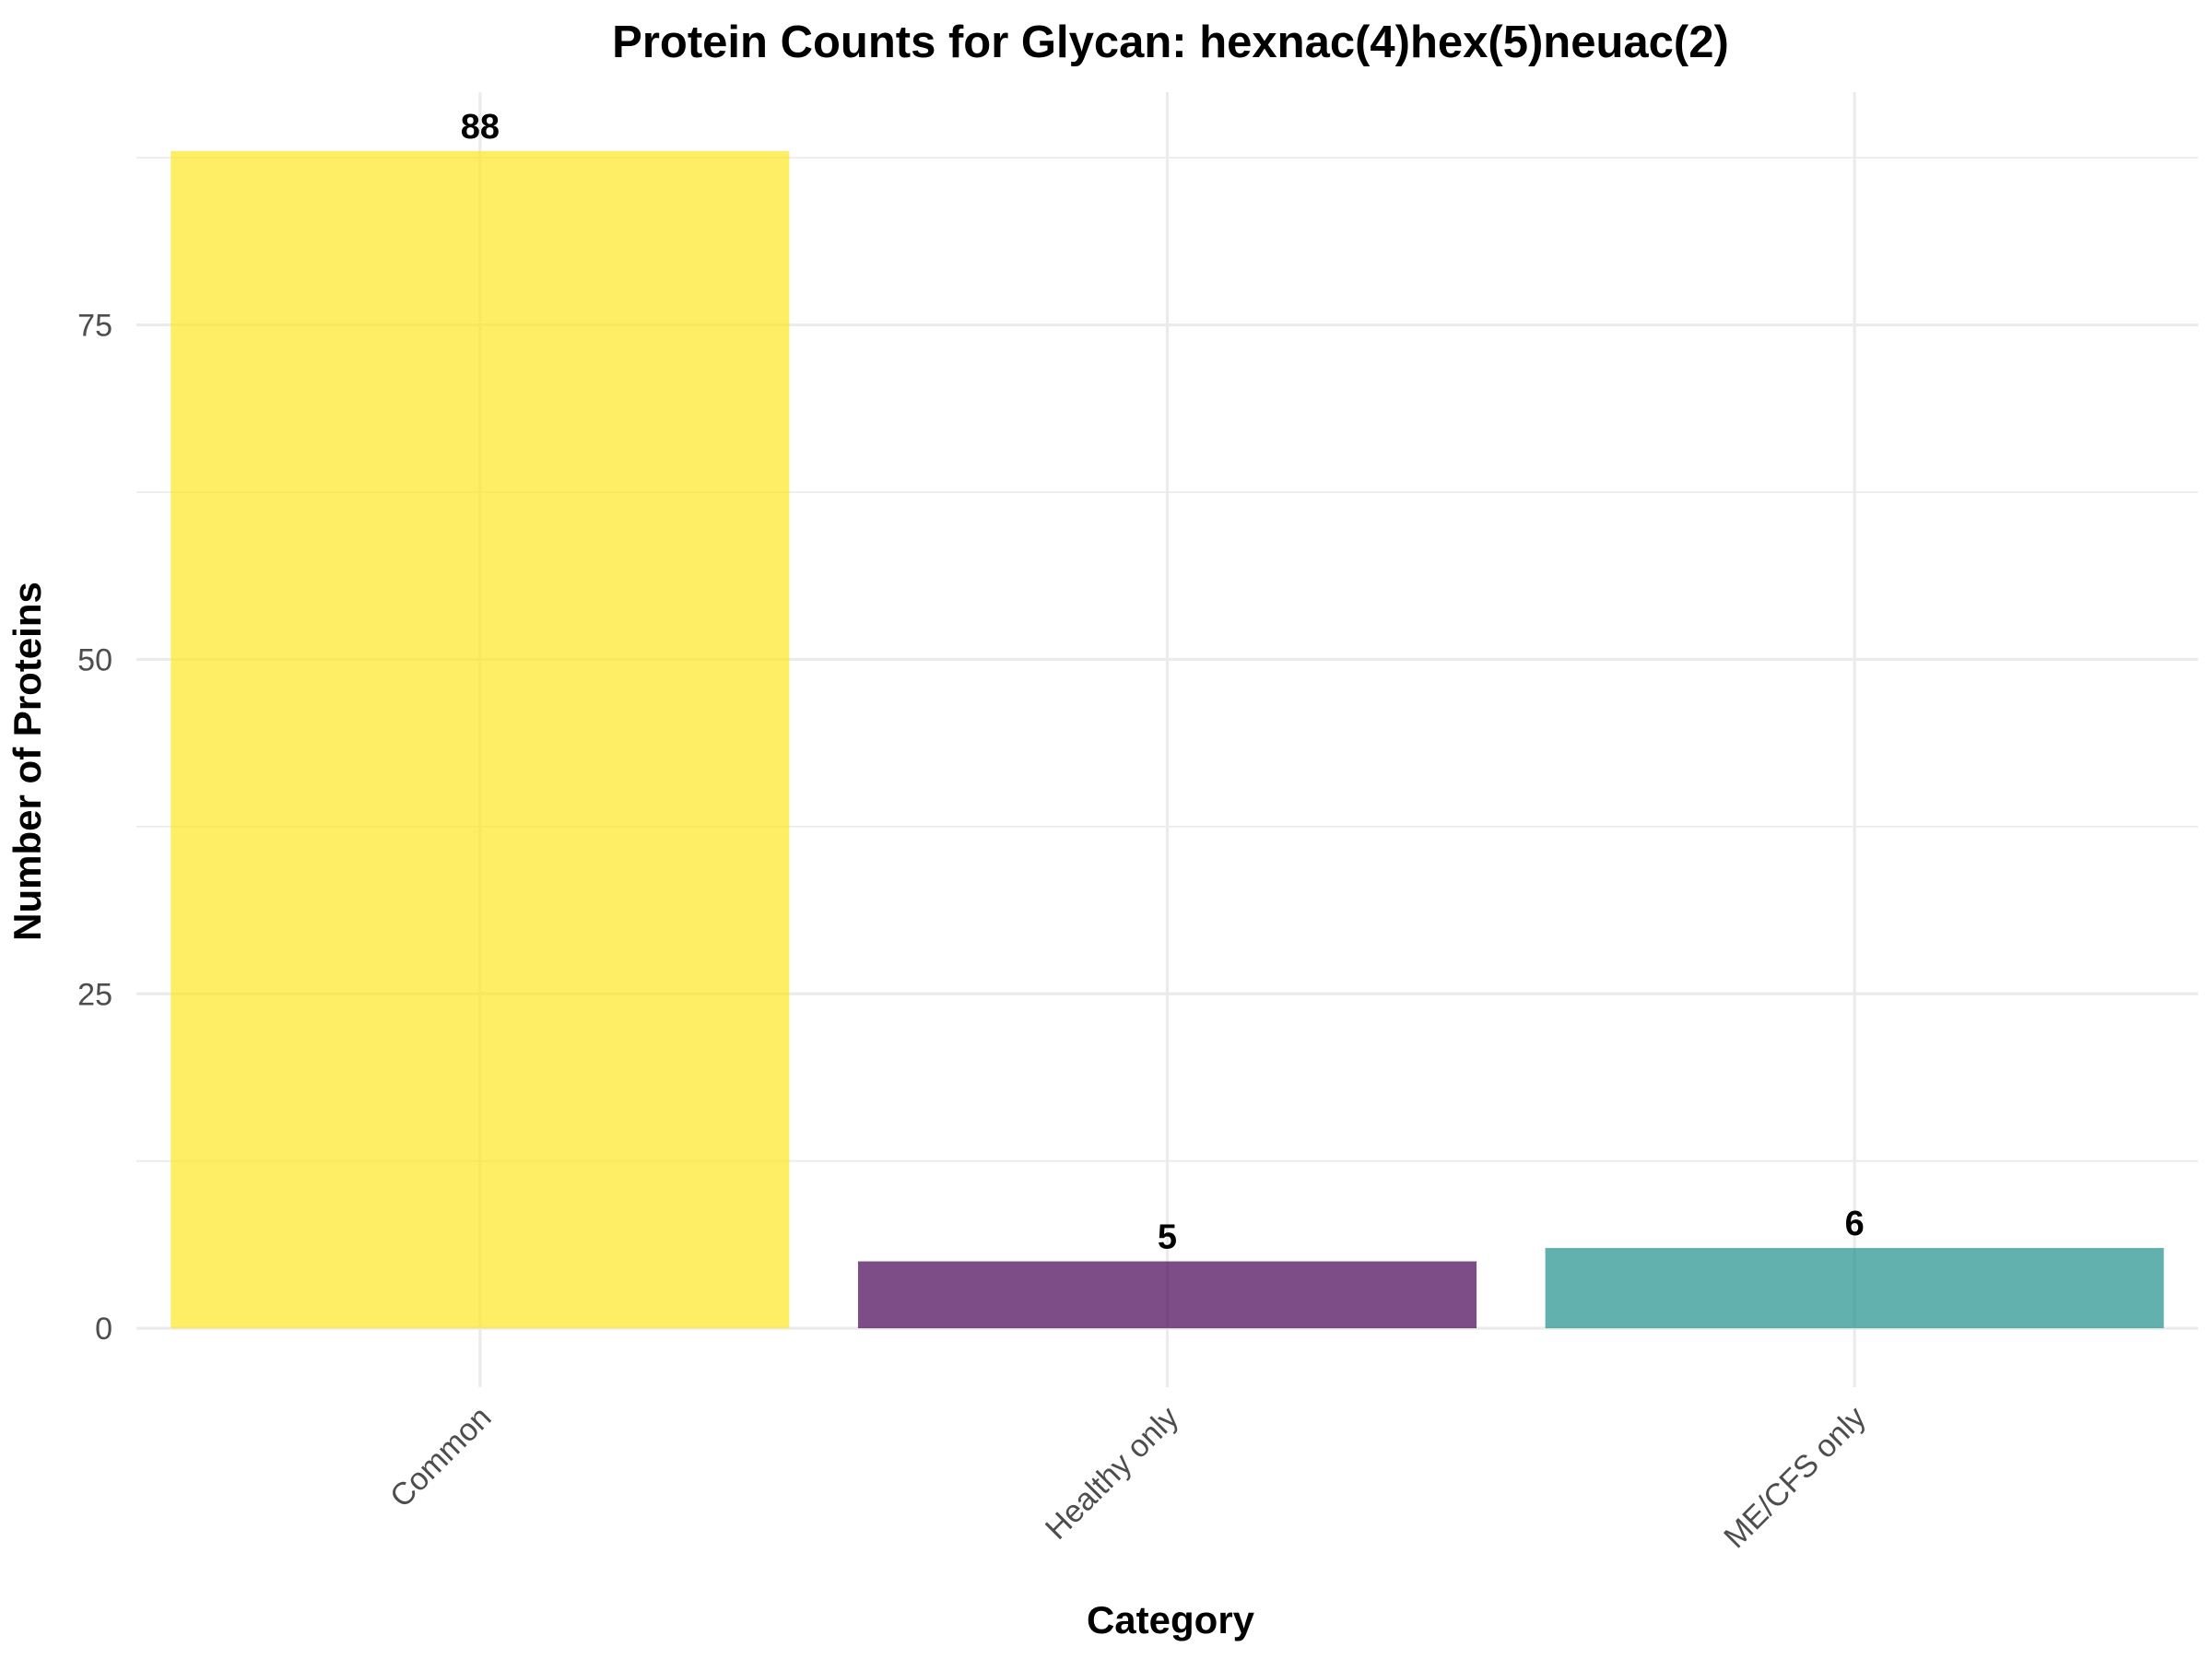 The height and width of the screenshot is (1659, 2212). I want to click on data-label-2: 6, so click(1855, 1224).